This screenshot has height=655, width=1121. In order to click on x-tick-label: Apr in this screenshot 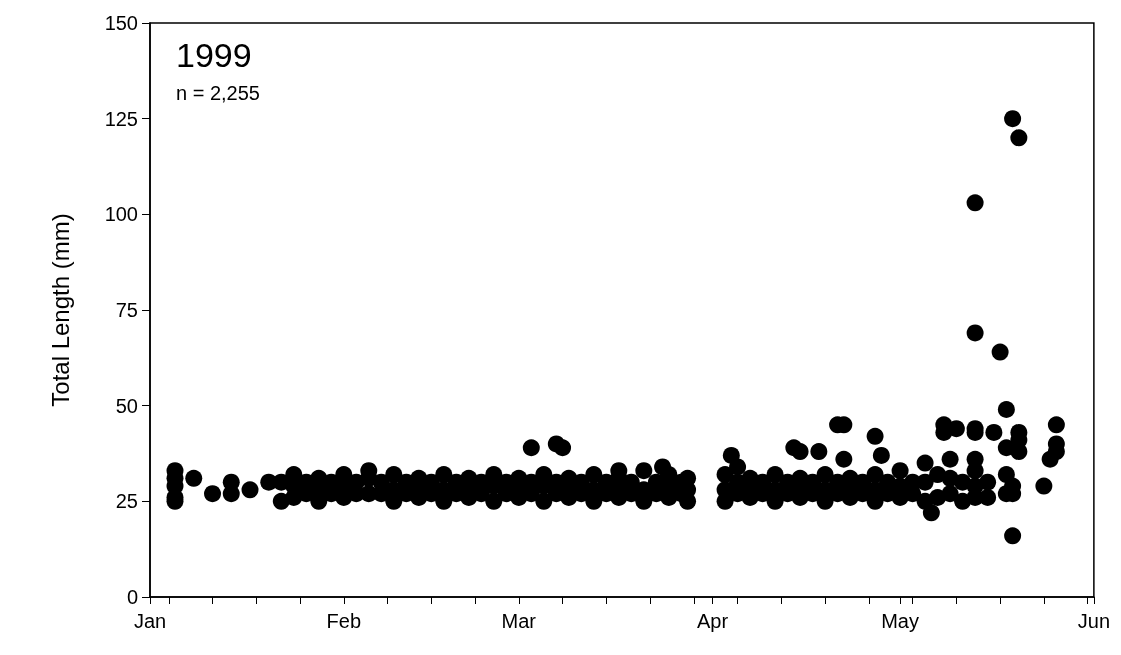, I will do `click(713, 621)`.